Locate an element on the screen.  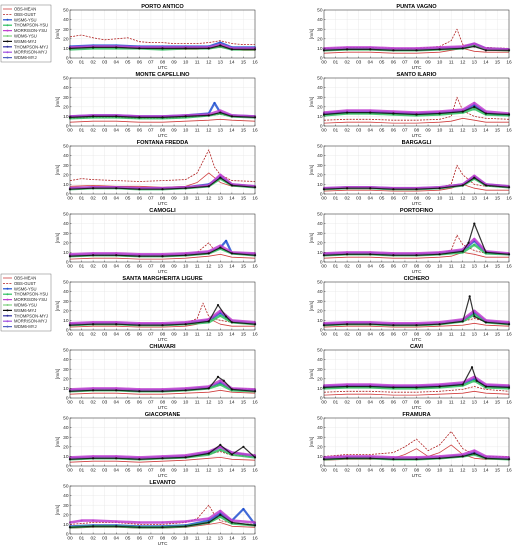
legend-marker-wsm6-myj is located at coordinates (7, 41).